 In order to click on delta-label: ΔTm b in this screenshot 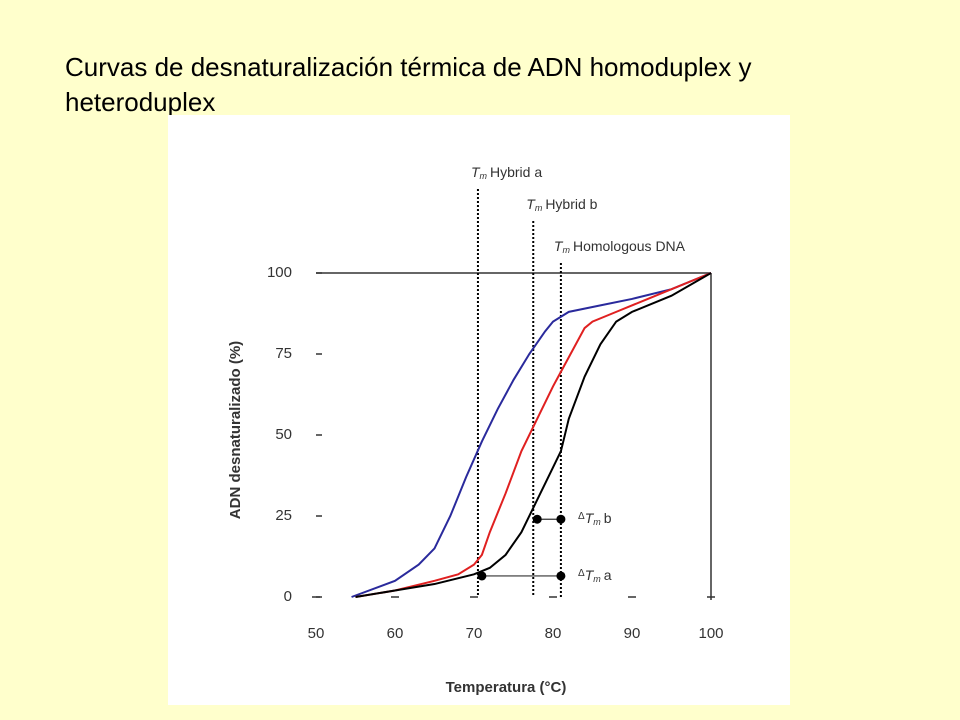, I will do `click(595, 519)`.